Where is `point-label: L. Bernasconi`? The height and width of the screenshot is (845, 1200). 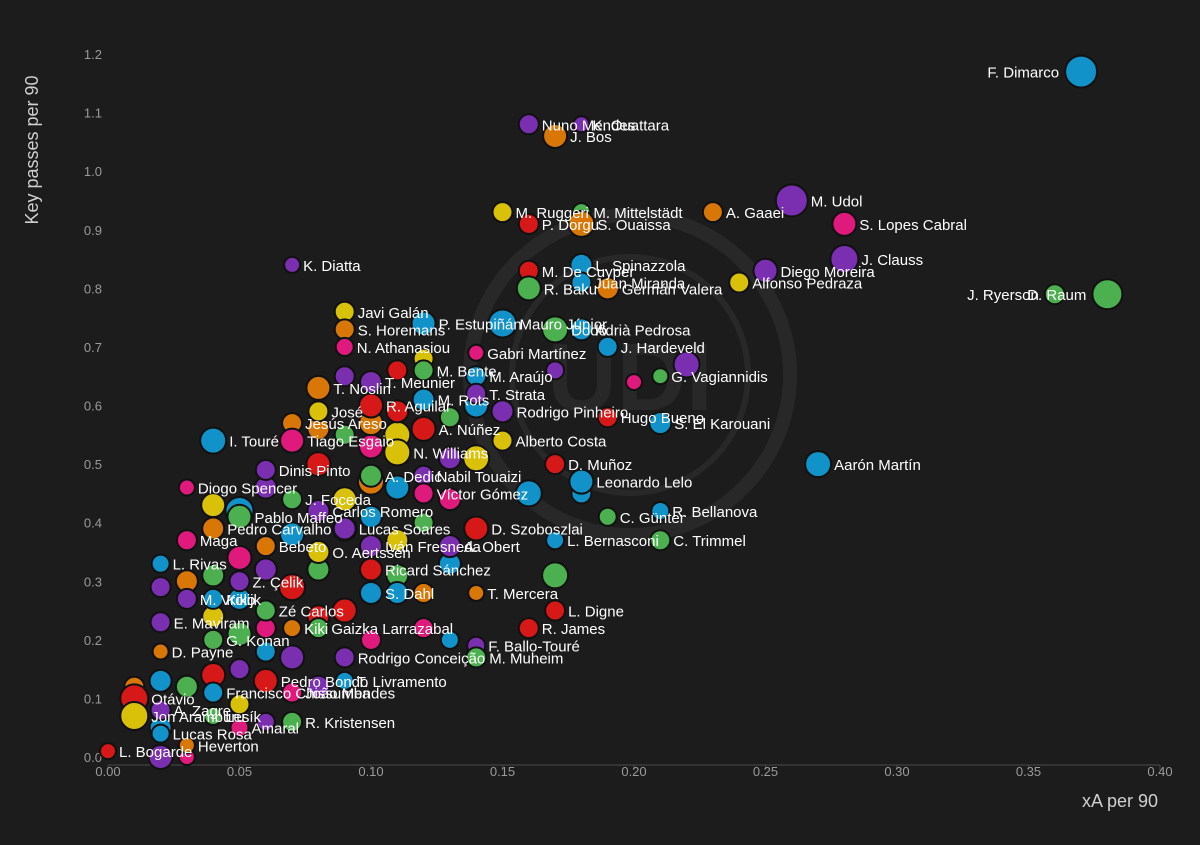 point-label: L. Bernasconi is located at coordinates (613, 541).